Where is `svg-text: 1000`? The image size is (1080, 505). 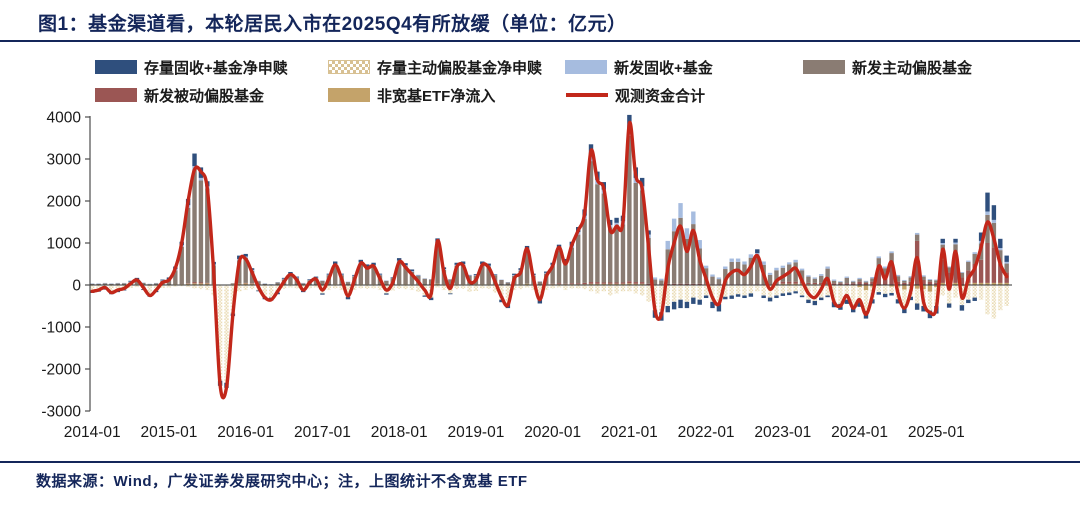
svg-text: 1000 is located at coordinates (64, 244).